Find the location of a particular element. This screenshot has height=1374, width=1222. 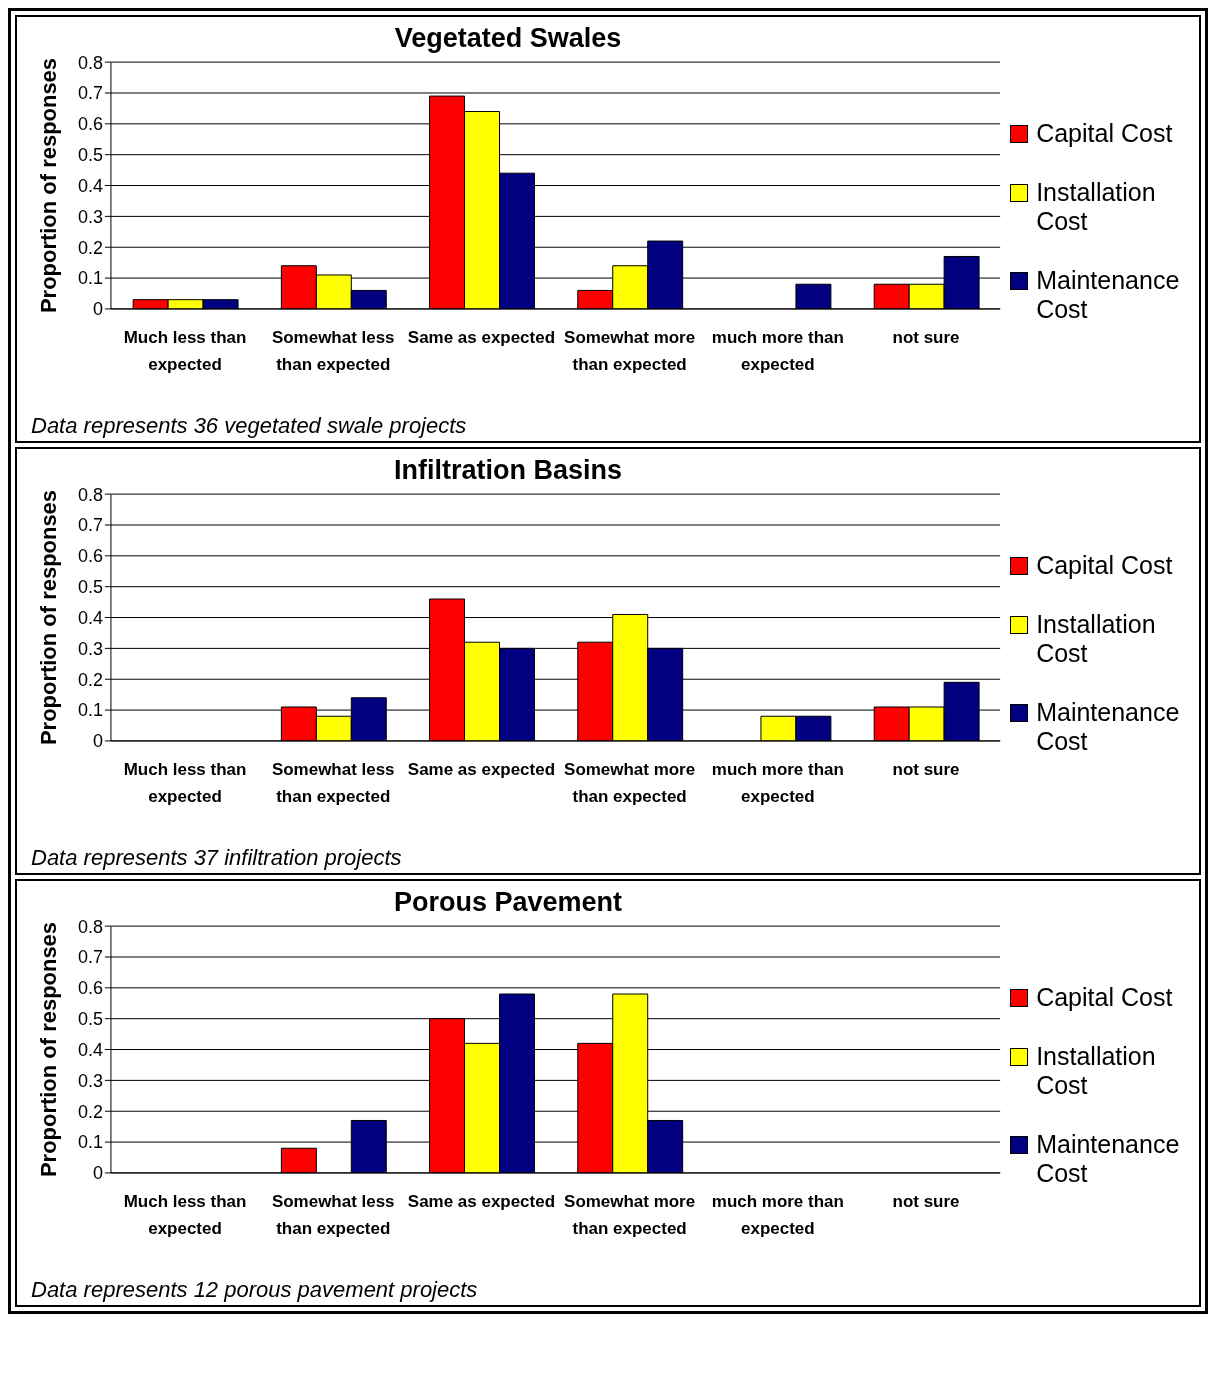

text: Data represents 12 porous pavement projects is located at coordinates (254, 1290).